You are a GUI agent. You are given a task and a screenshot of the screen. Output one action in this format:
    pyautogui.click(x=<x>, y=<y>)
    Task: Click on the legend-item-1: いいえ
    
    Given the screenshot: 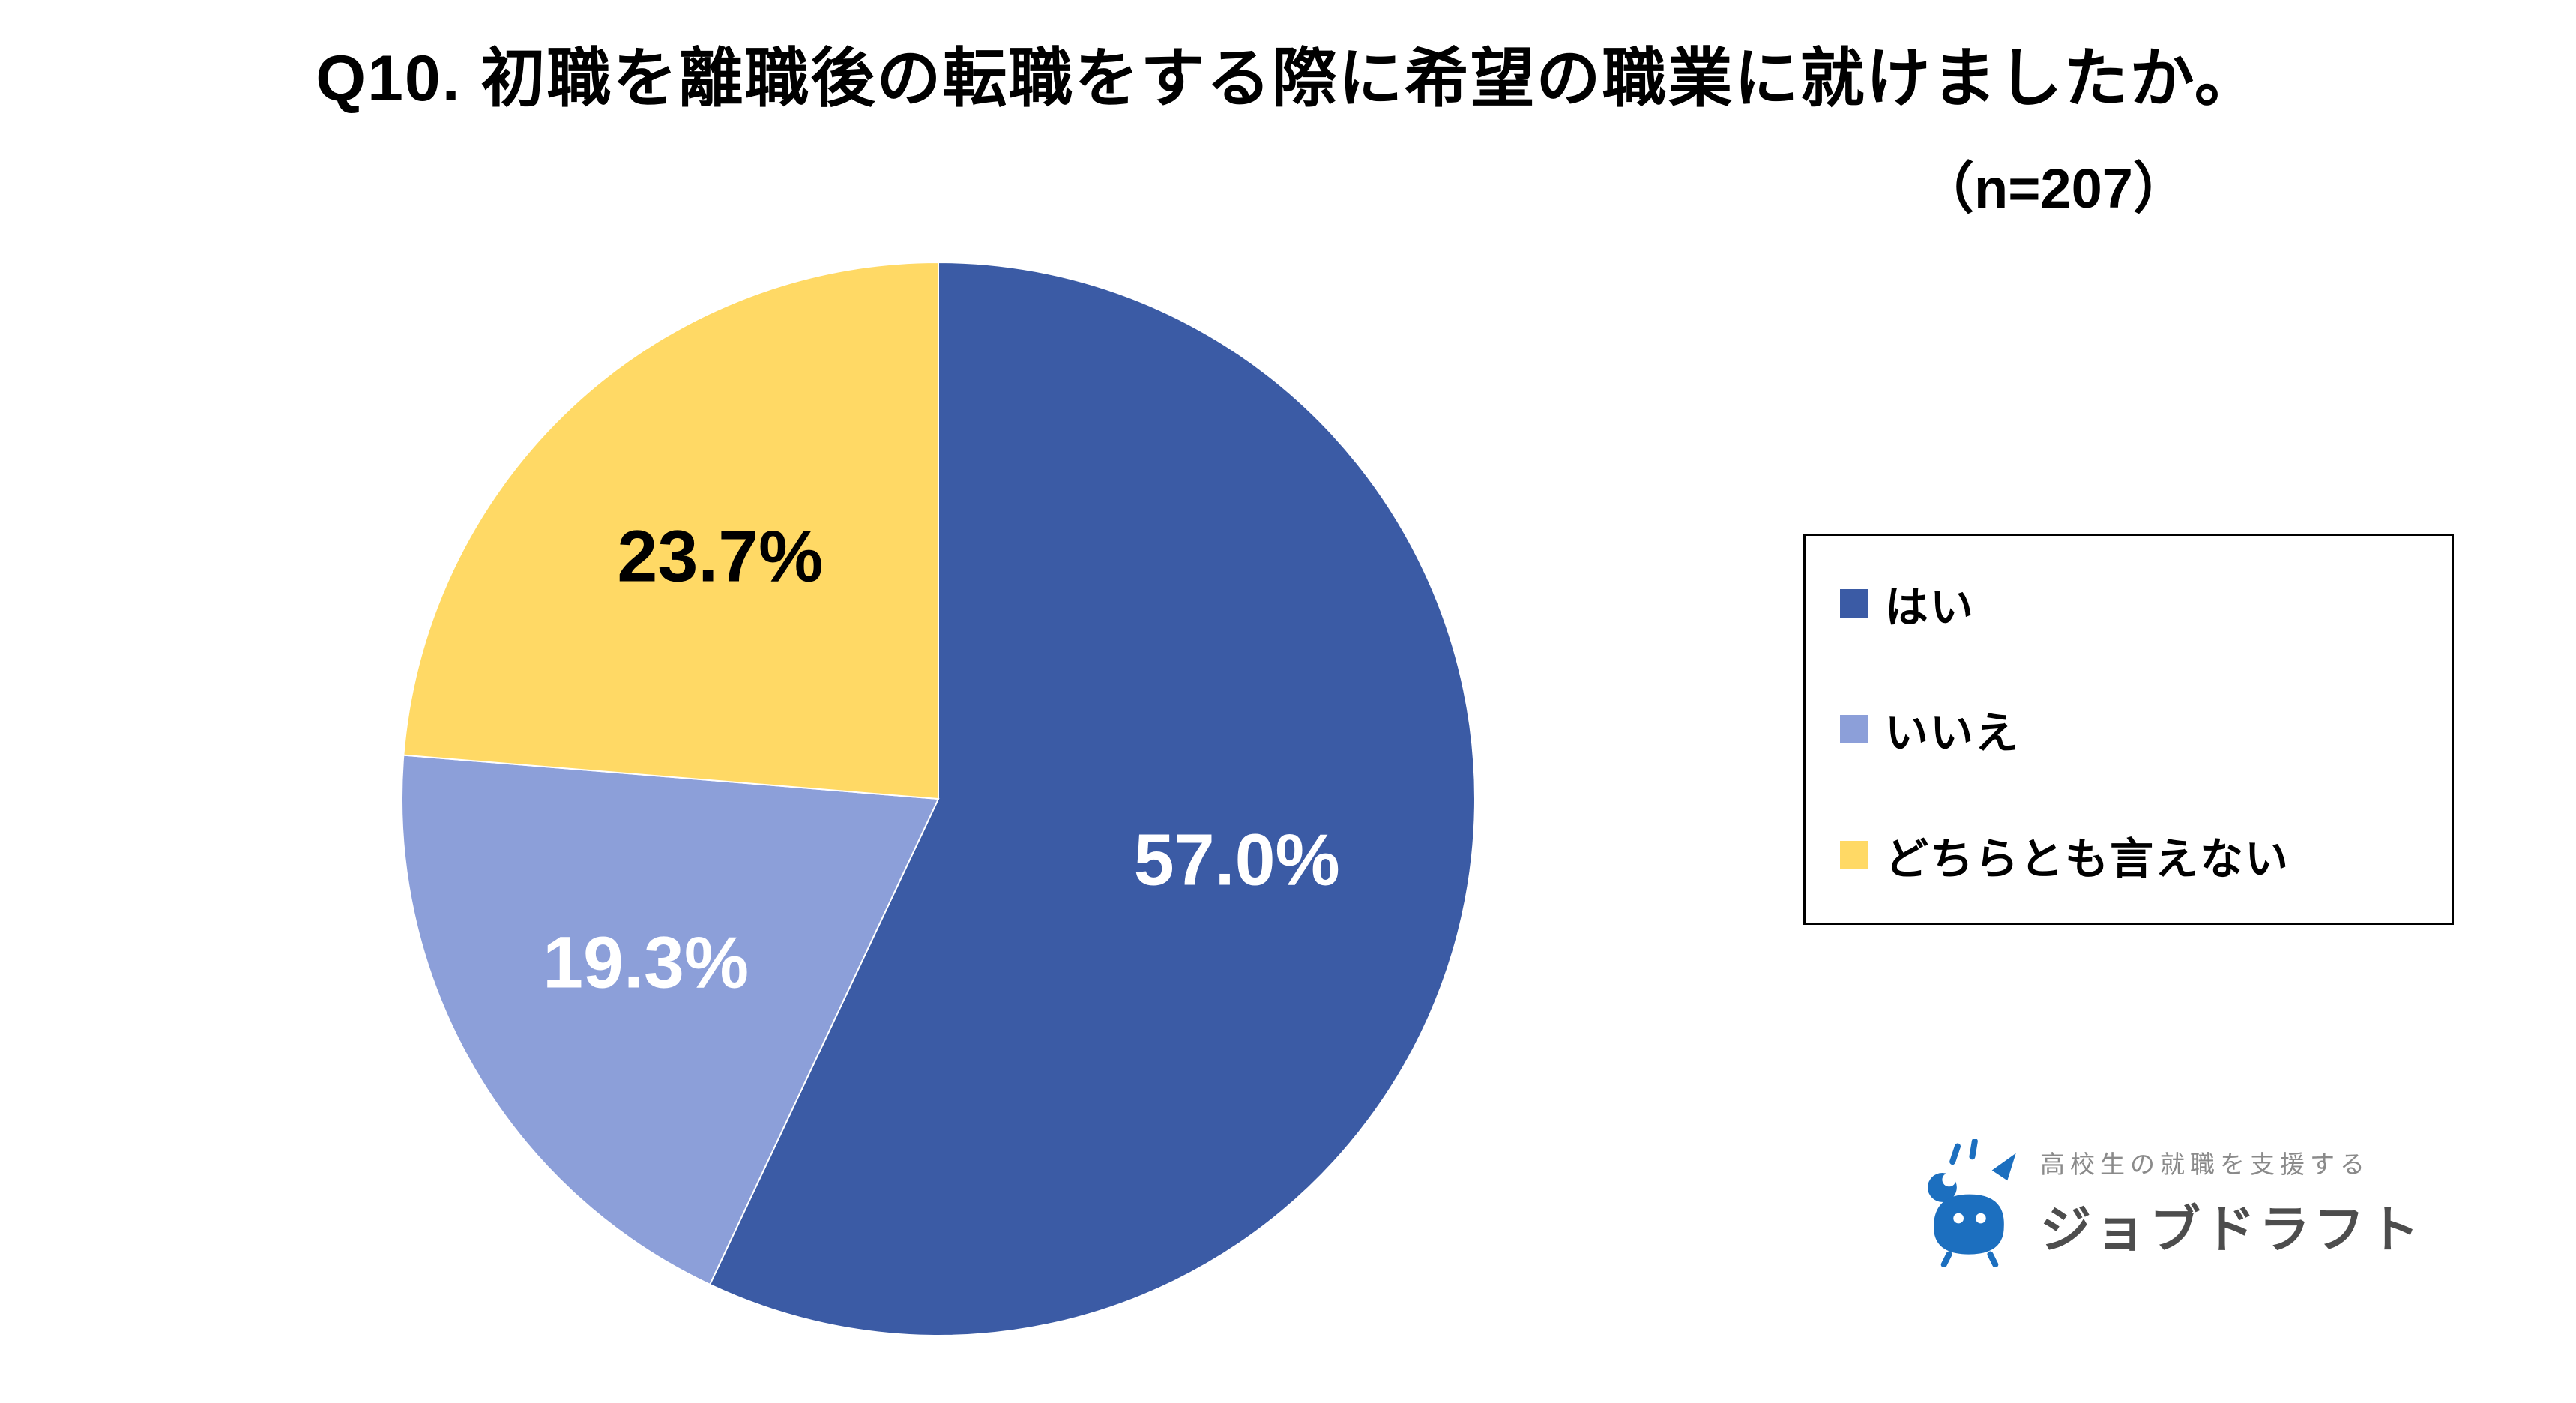 What is the action you would take?
    pyautogui.click(x=2128, y=729)
    